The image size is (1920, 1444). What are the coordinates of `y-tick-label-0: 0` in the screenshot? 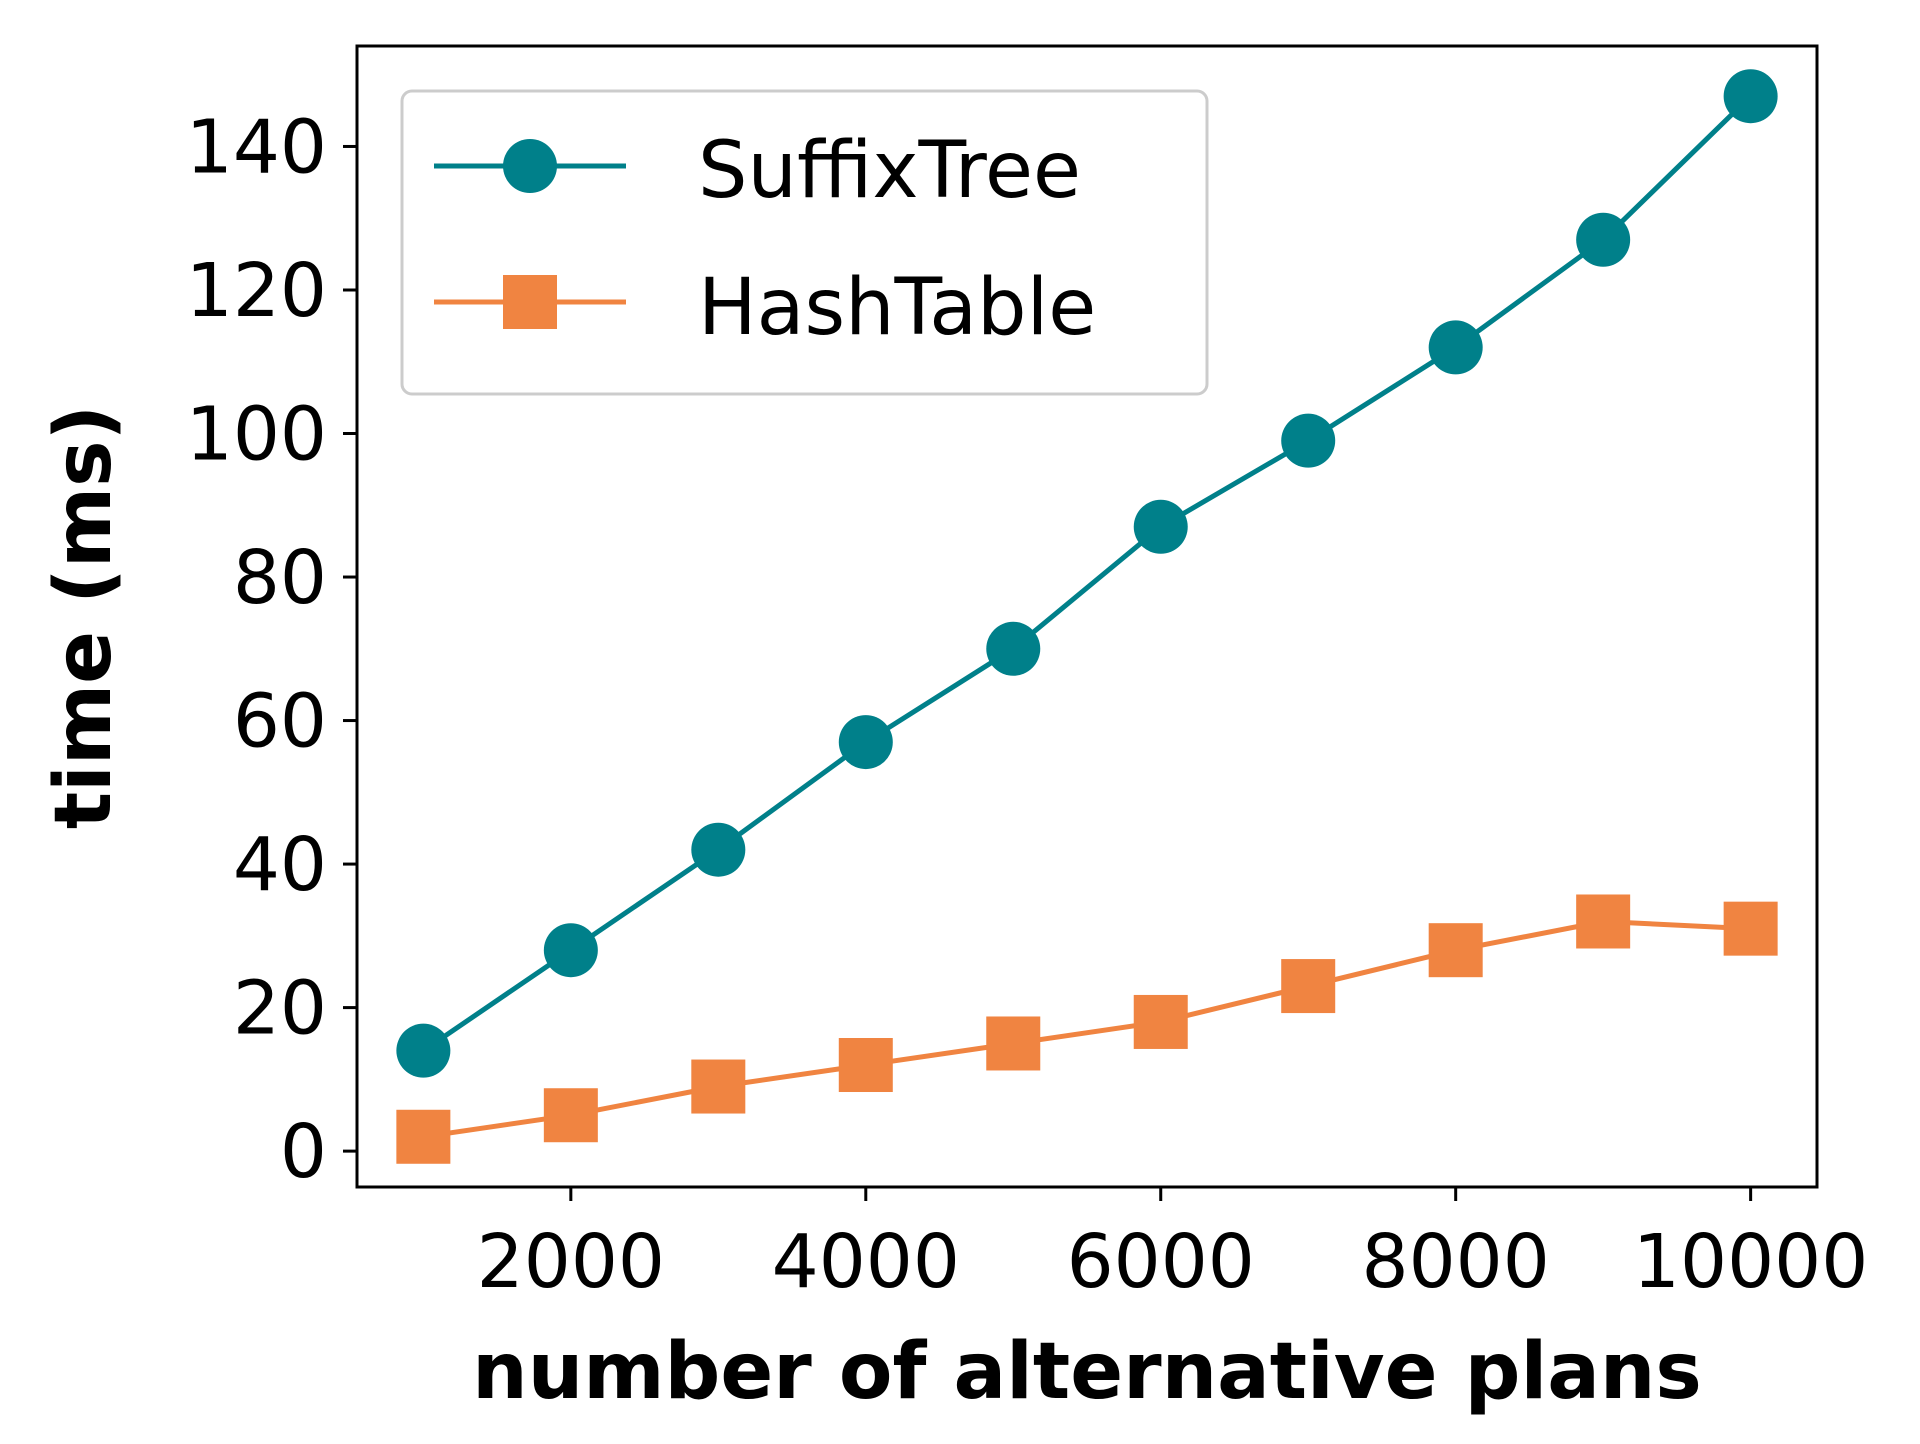 It's located at (303, 1152).